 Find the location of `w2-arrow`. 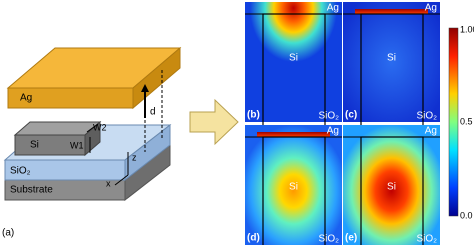

w2-arrow is located at coordinates (92, 128).